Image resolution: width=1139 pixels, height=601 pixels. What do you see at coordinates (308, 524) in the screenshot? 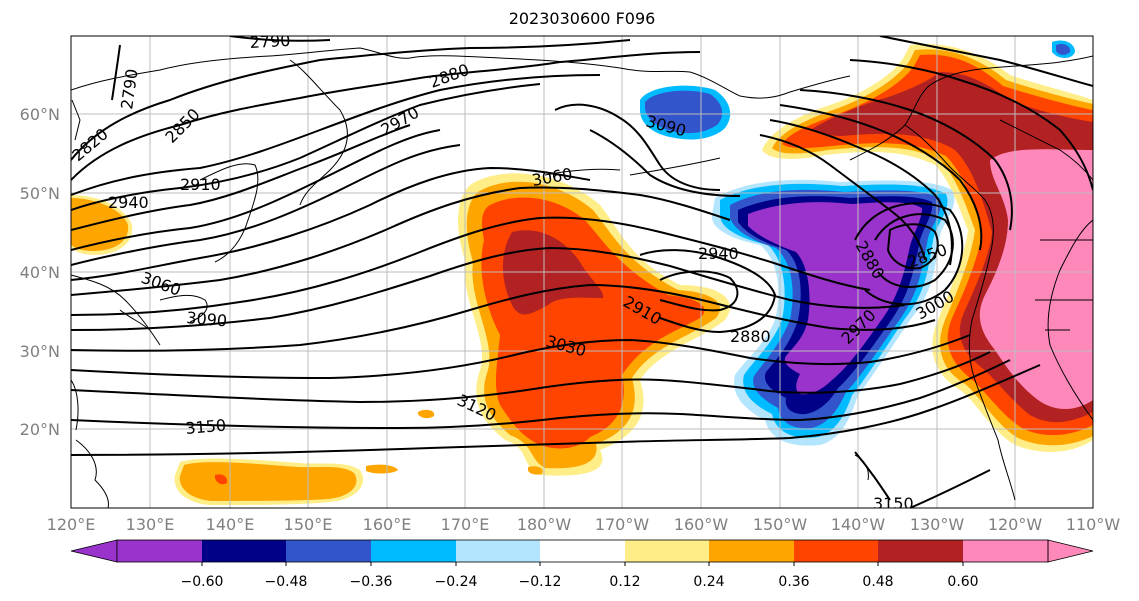
I see `lon-tick-label: 150°E` at bounding box center [308, 524].